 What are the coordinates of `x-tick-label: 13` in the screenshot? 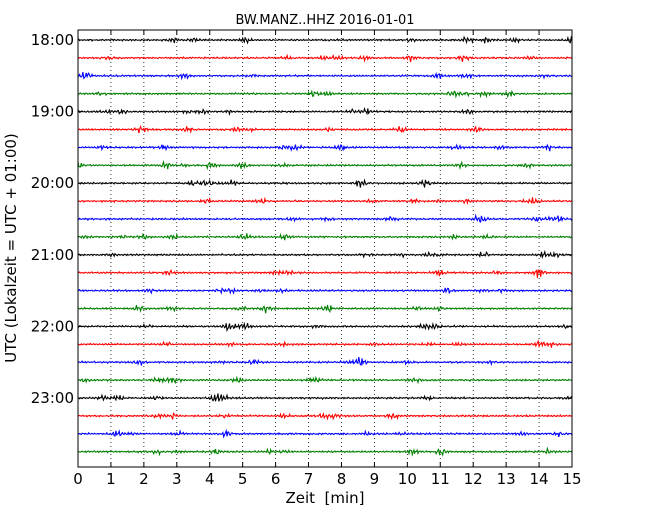 It's located at (506, 479).